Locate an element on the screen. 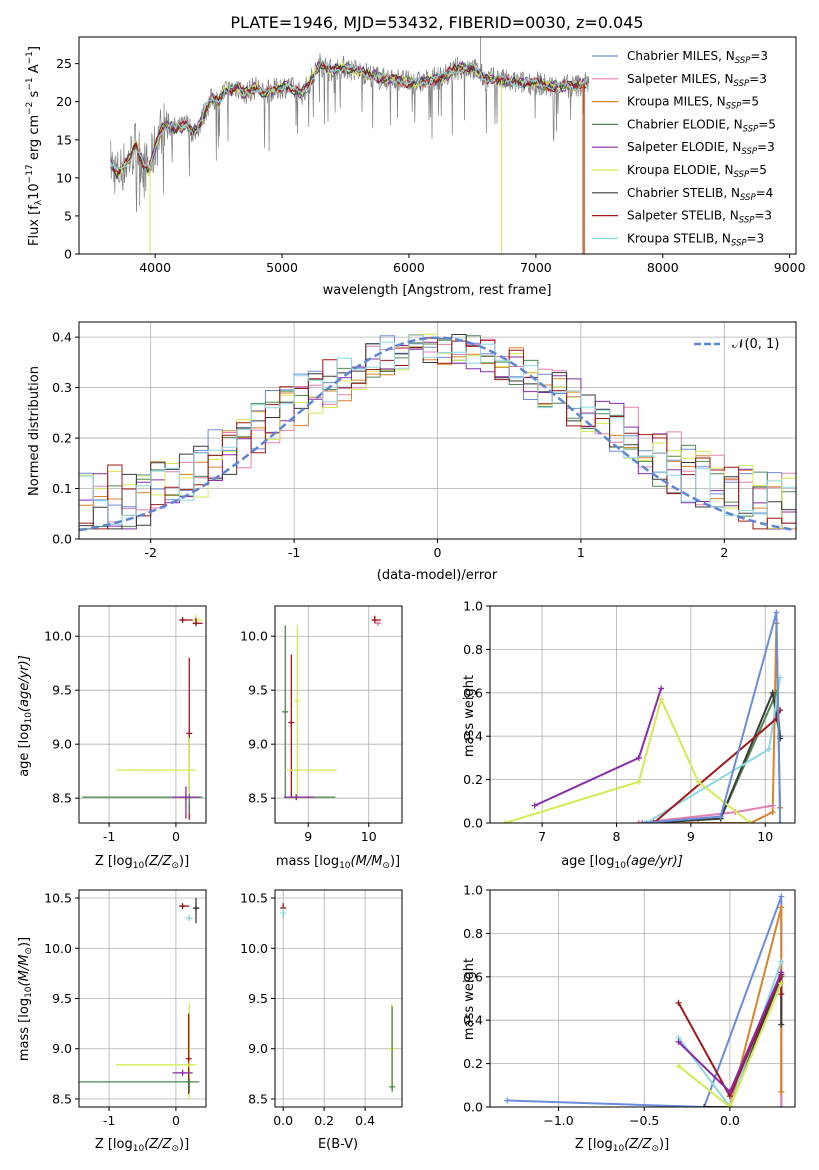 The image size is (819, 1170). x-tick-label: −0.5 is located at coordinates (644, 1120).